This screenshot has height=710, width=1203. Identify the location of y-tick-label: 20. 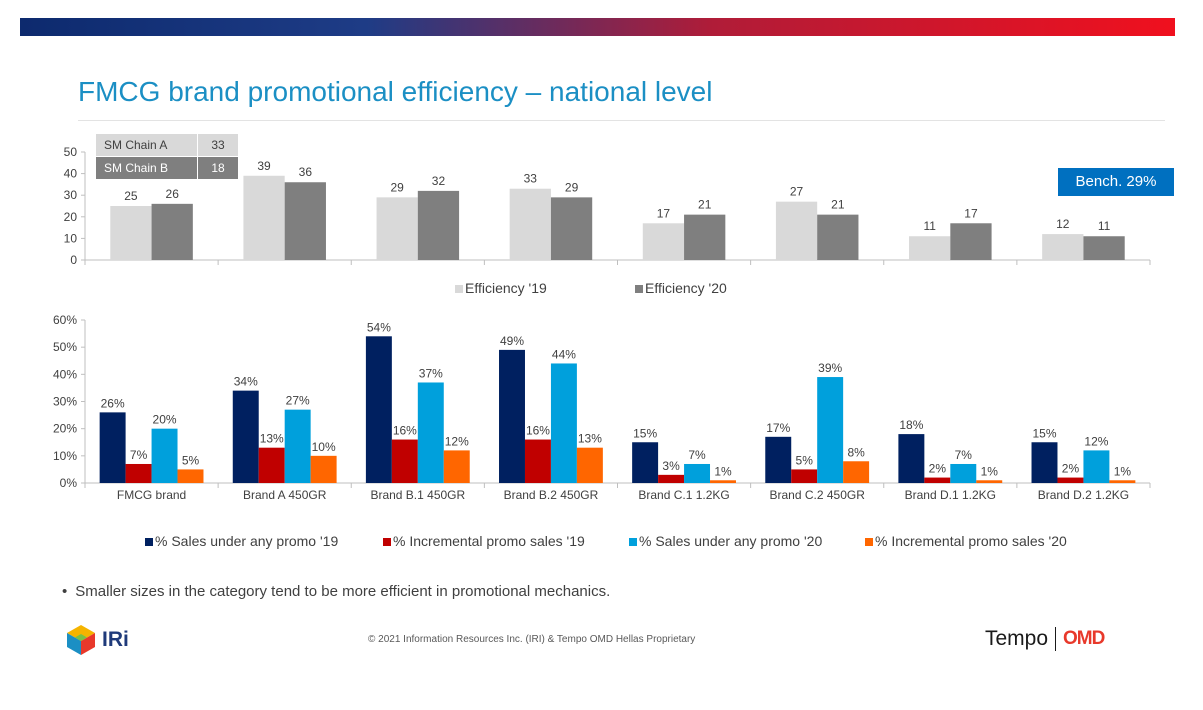
(71, 217).